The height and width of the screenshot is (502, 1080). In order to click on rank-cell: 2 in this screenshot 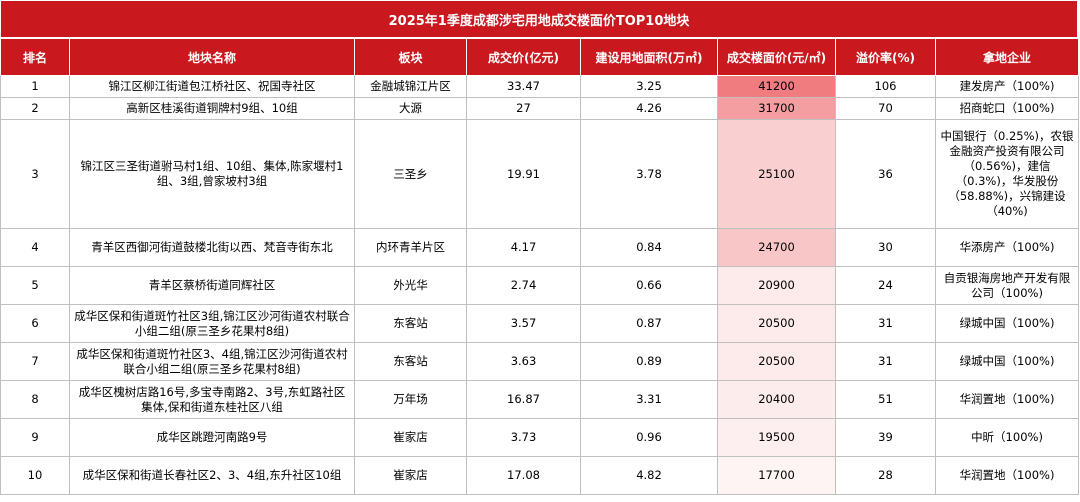, I will do `click(35, 108)`.